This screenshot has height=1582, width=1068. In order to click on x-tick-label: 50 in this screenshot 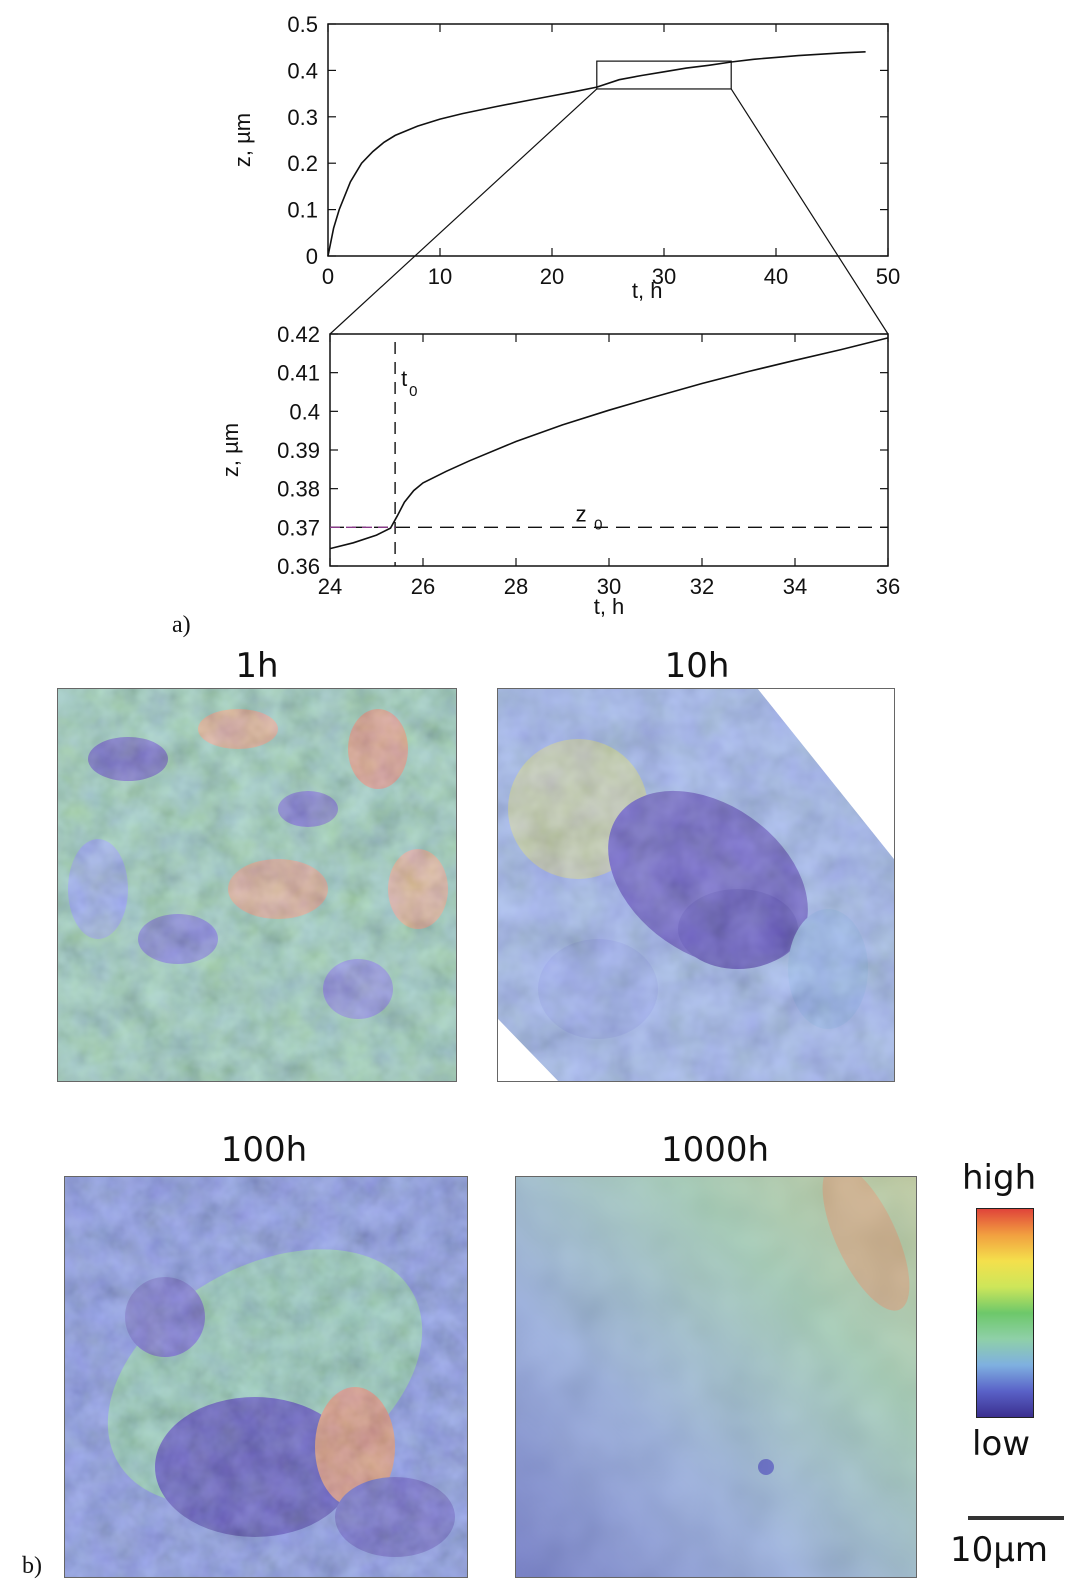, I will do `click(888, 276)`.